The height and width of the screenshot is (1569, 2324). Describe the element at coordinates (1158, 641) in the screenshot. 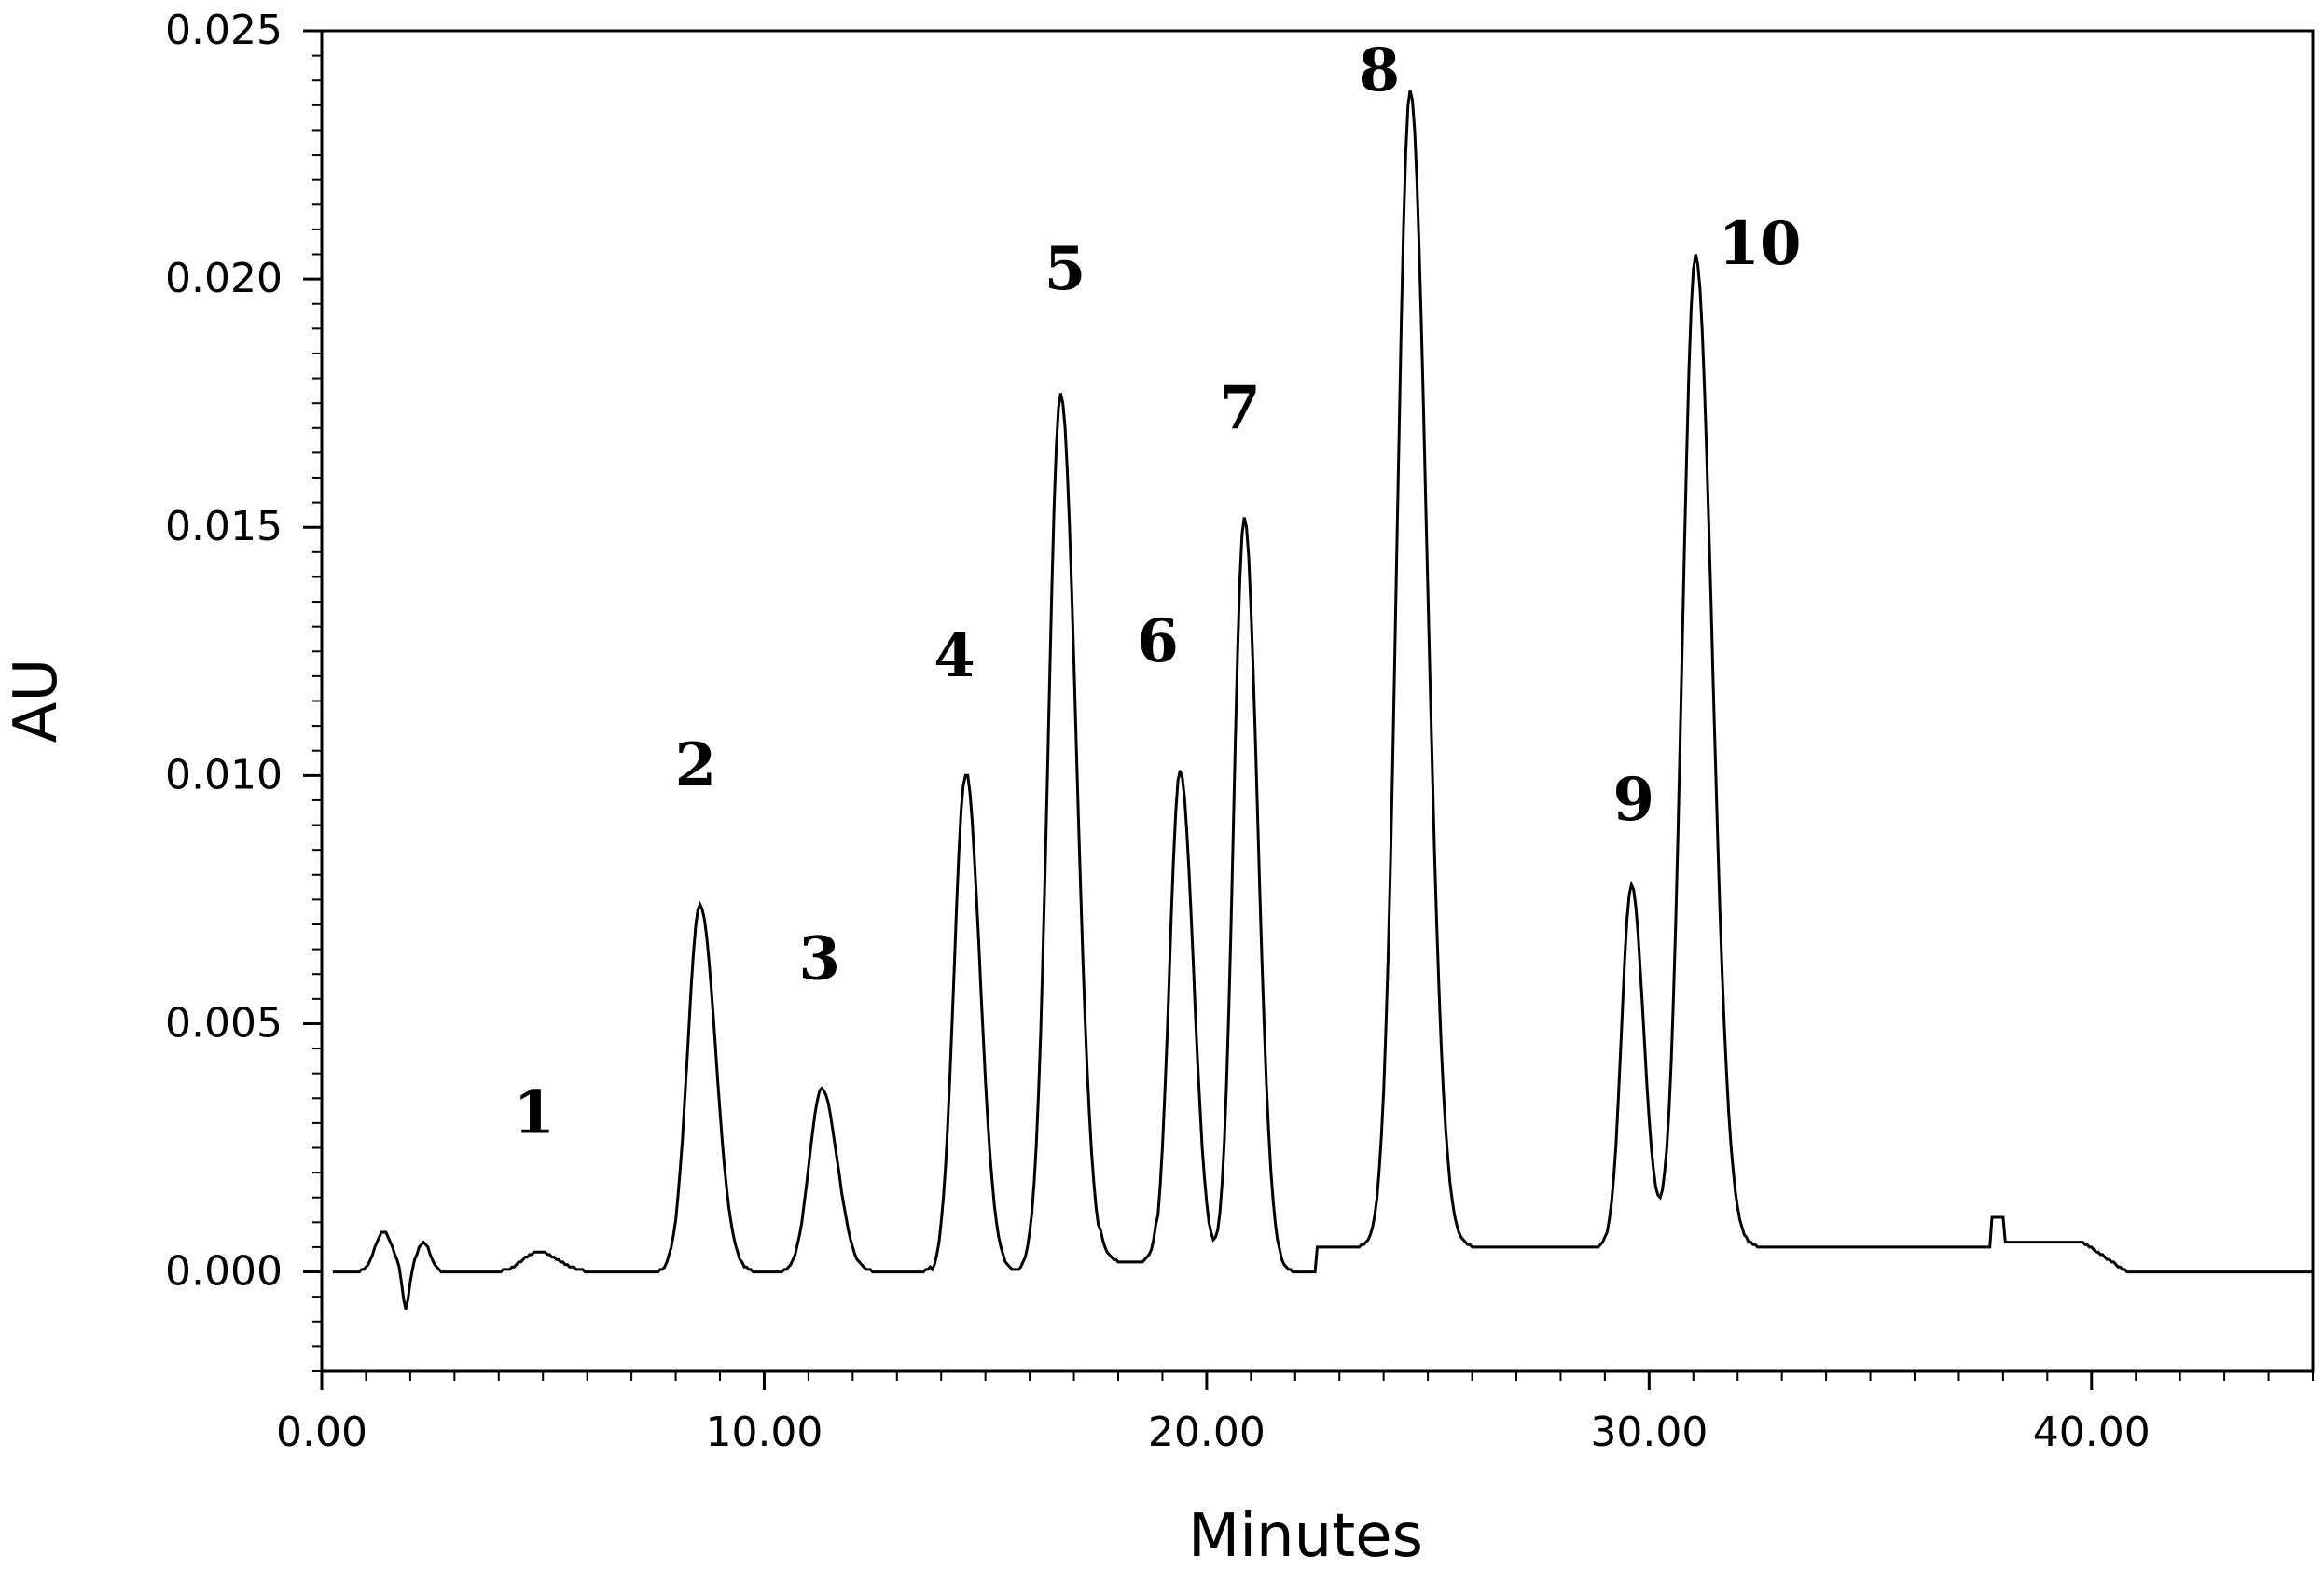

I see `peak-label-6: 6` at that location.